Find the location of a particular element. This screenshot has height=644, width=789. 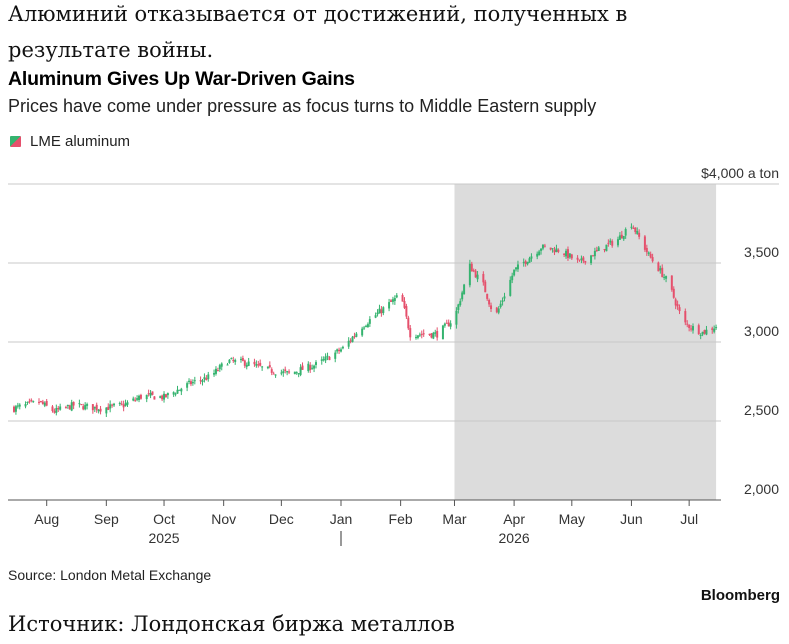

y-tick-label: 3,000 is located at coordinates (761, 331).